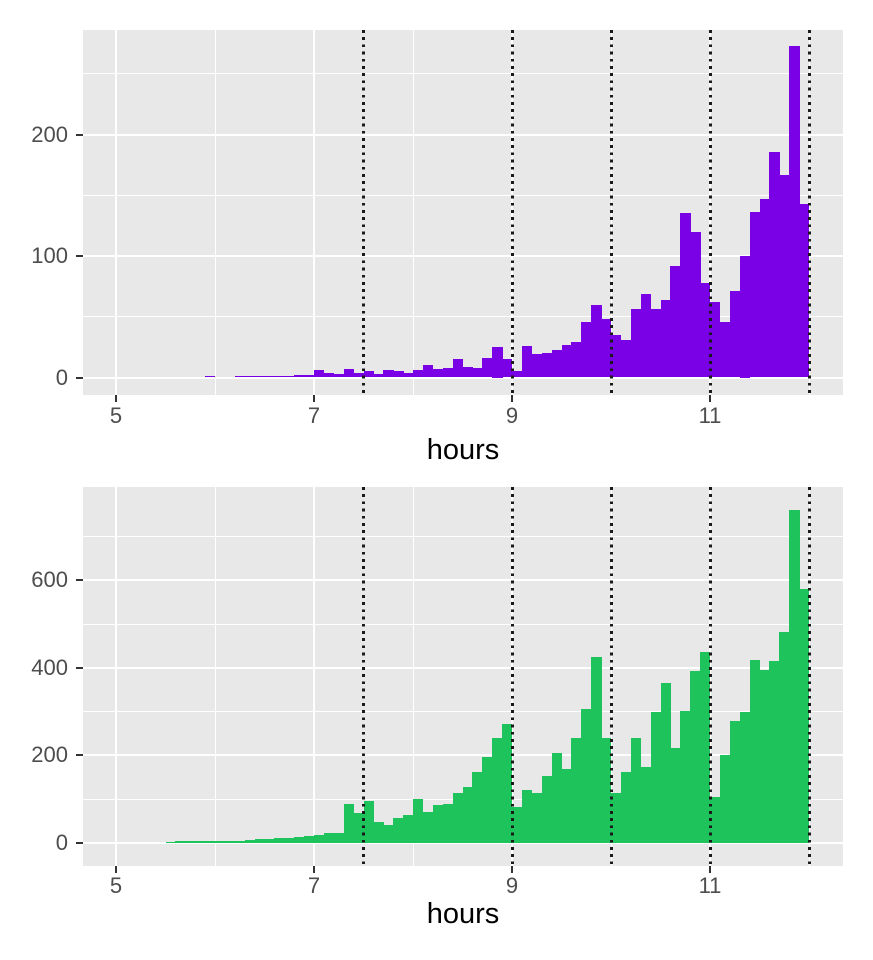 This screenshot has height=960, width=873. What do you see at coordinates (49, 255) in the screenshot?
I see `y-tick-label: 100` at bounding box center [49, 255].